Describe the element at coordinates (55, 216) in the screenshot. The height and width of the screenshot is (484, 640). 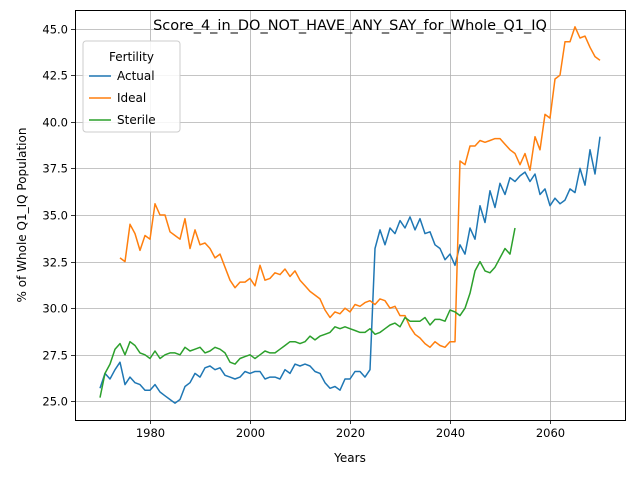
I see `y-tick-label: 35.0` at that location.